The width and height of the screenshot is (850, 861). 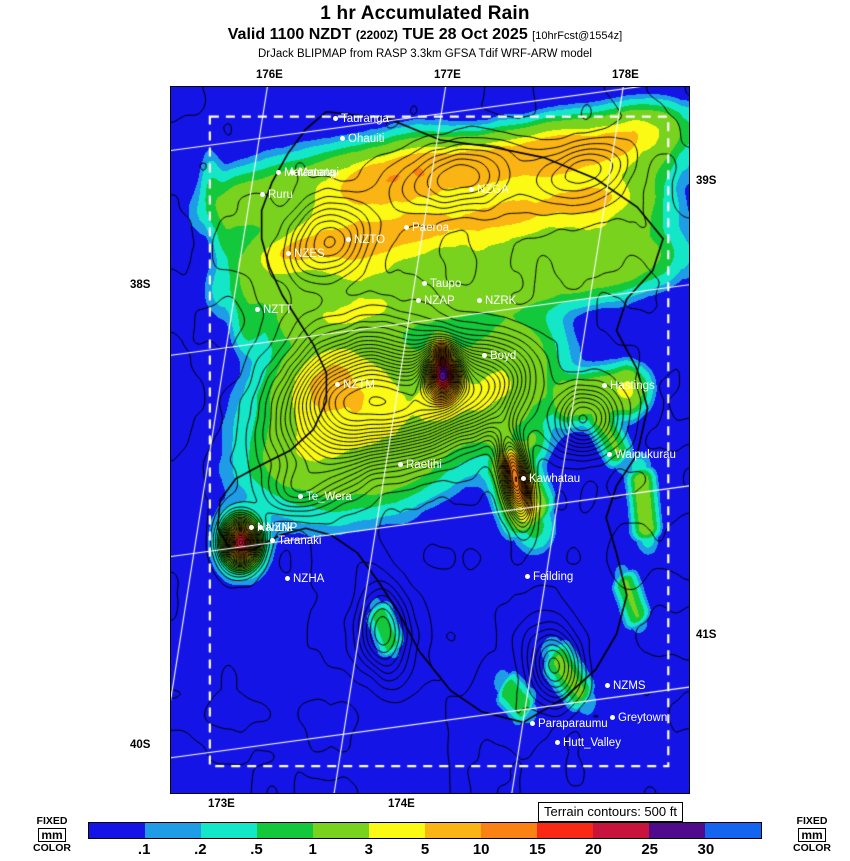 What do you see at coordinates (359, 385) in the screenshot?
I see `place-name: NZTM` at bounding box center [359, 385].